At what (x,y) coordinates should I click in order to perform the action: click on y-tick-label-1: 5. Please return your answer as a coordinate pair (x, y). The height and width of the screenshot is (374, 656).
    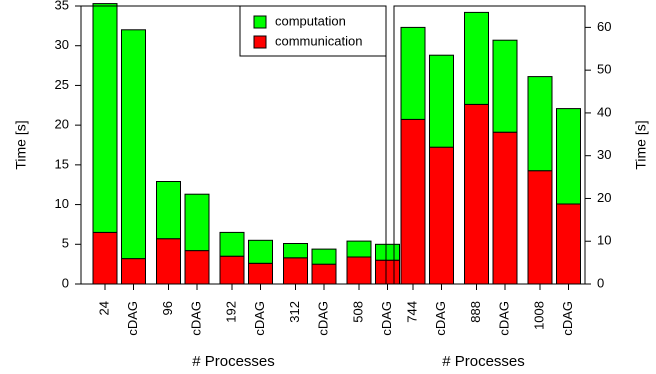
    Looking at the image, I should click on (65, 243).